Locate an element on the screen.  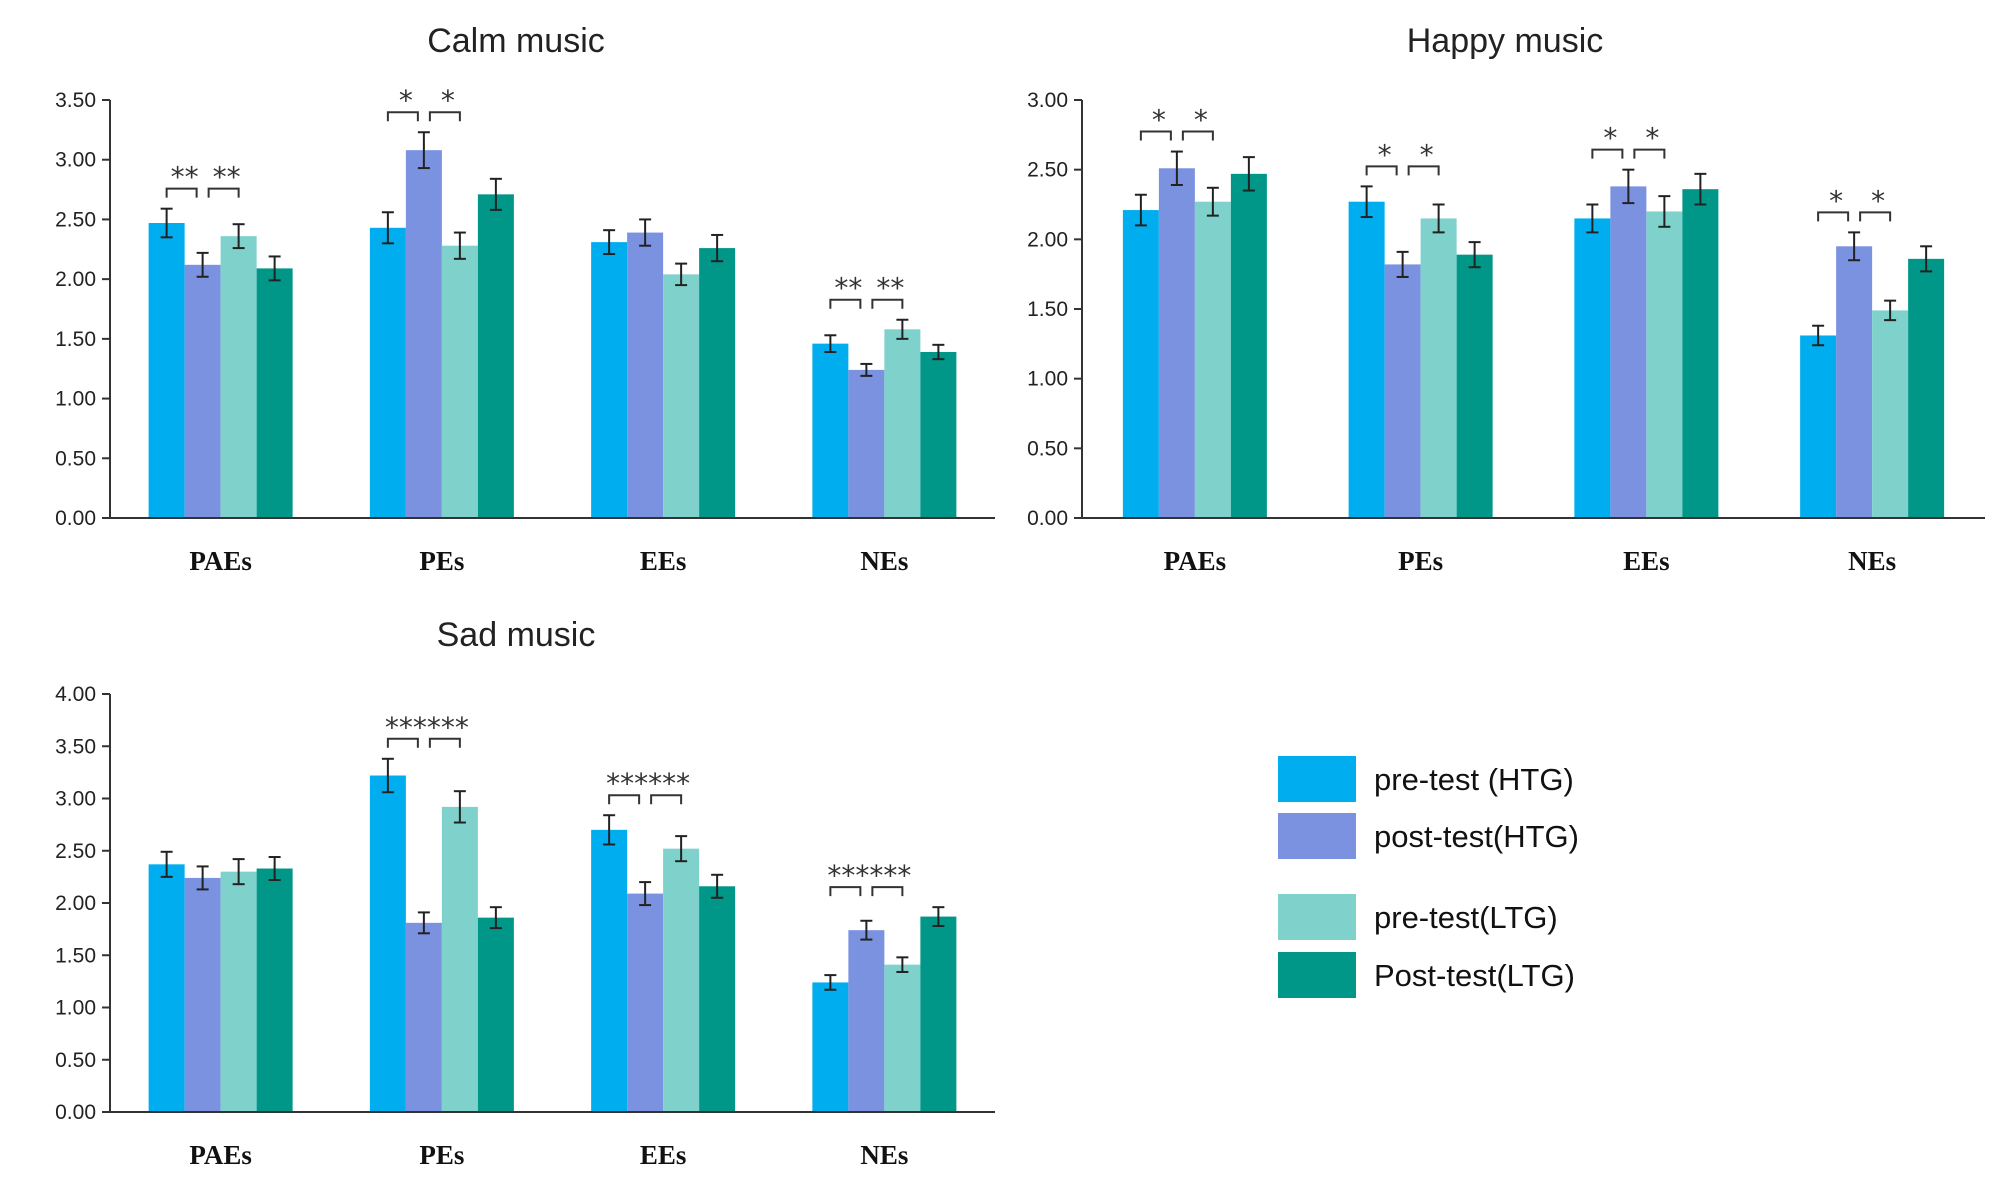
legend-label-post-test-ltg: Post-test(LTG) is located at coordinates (1474, 975).